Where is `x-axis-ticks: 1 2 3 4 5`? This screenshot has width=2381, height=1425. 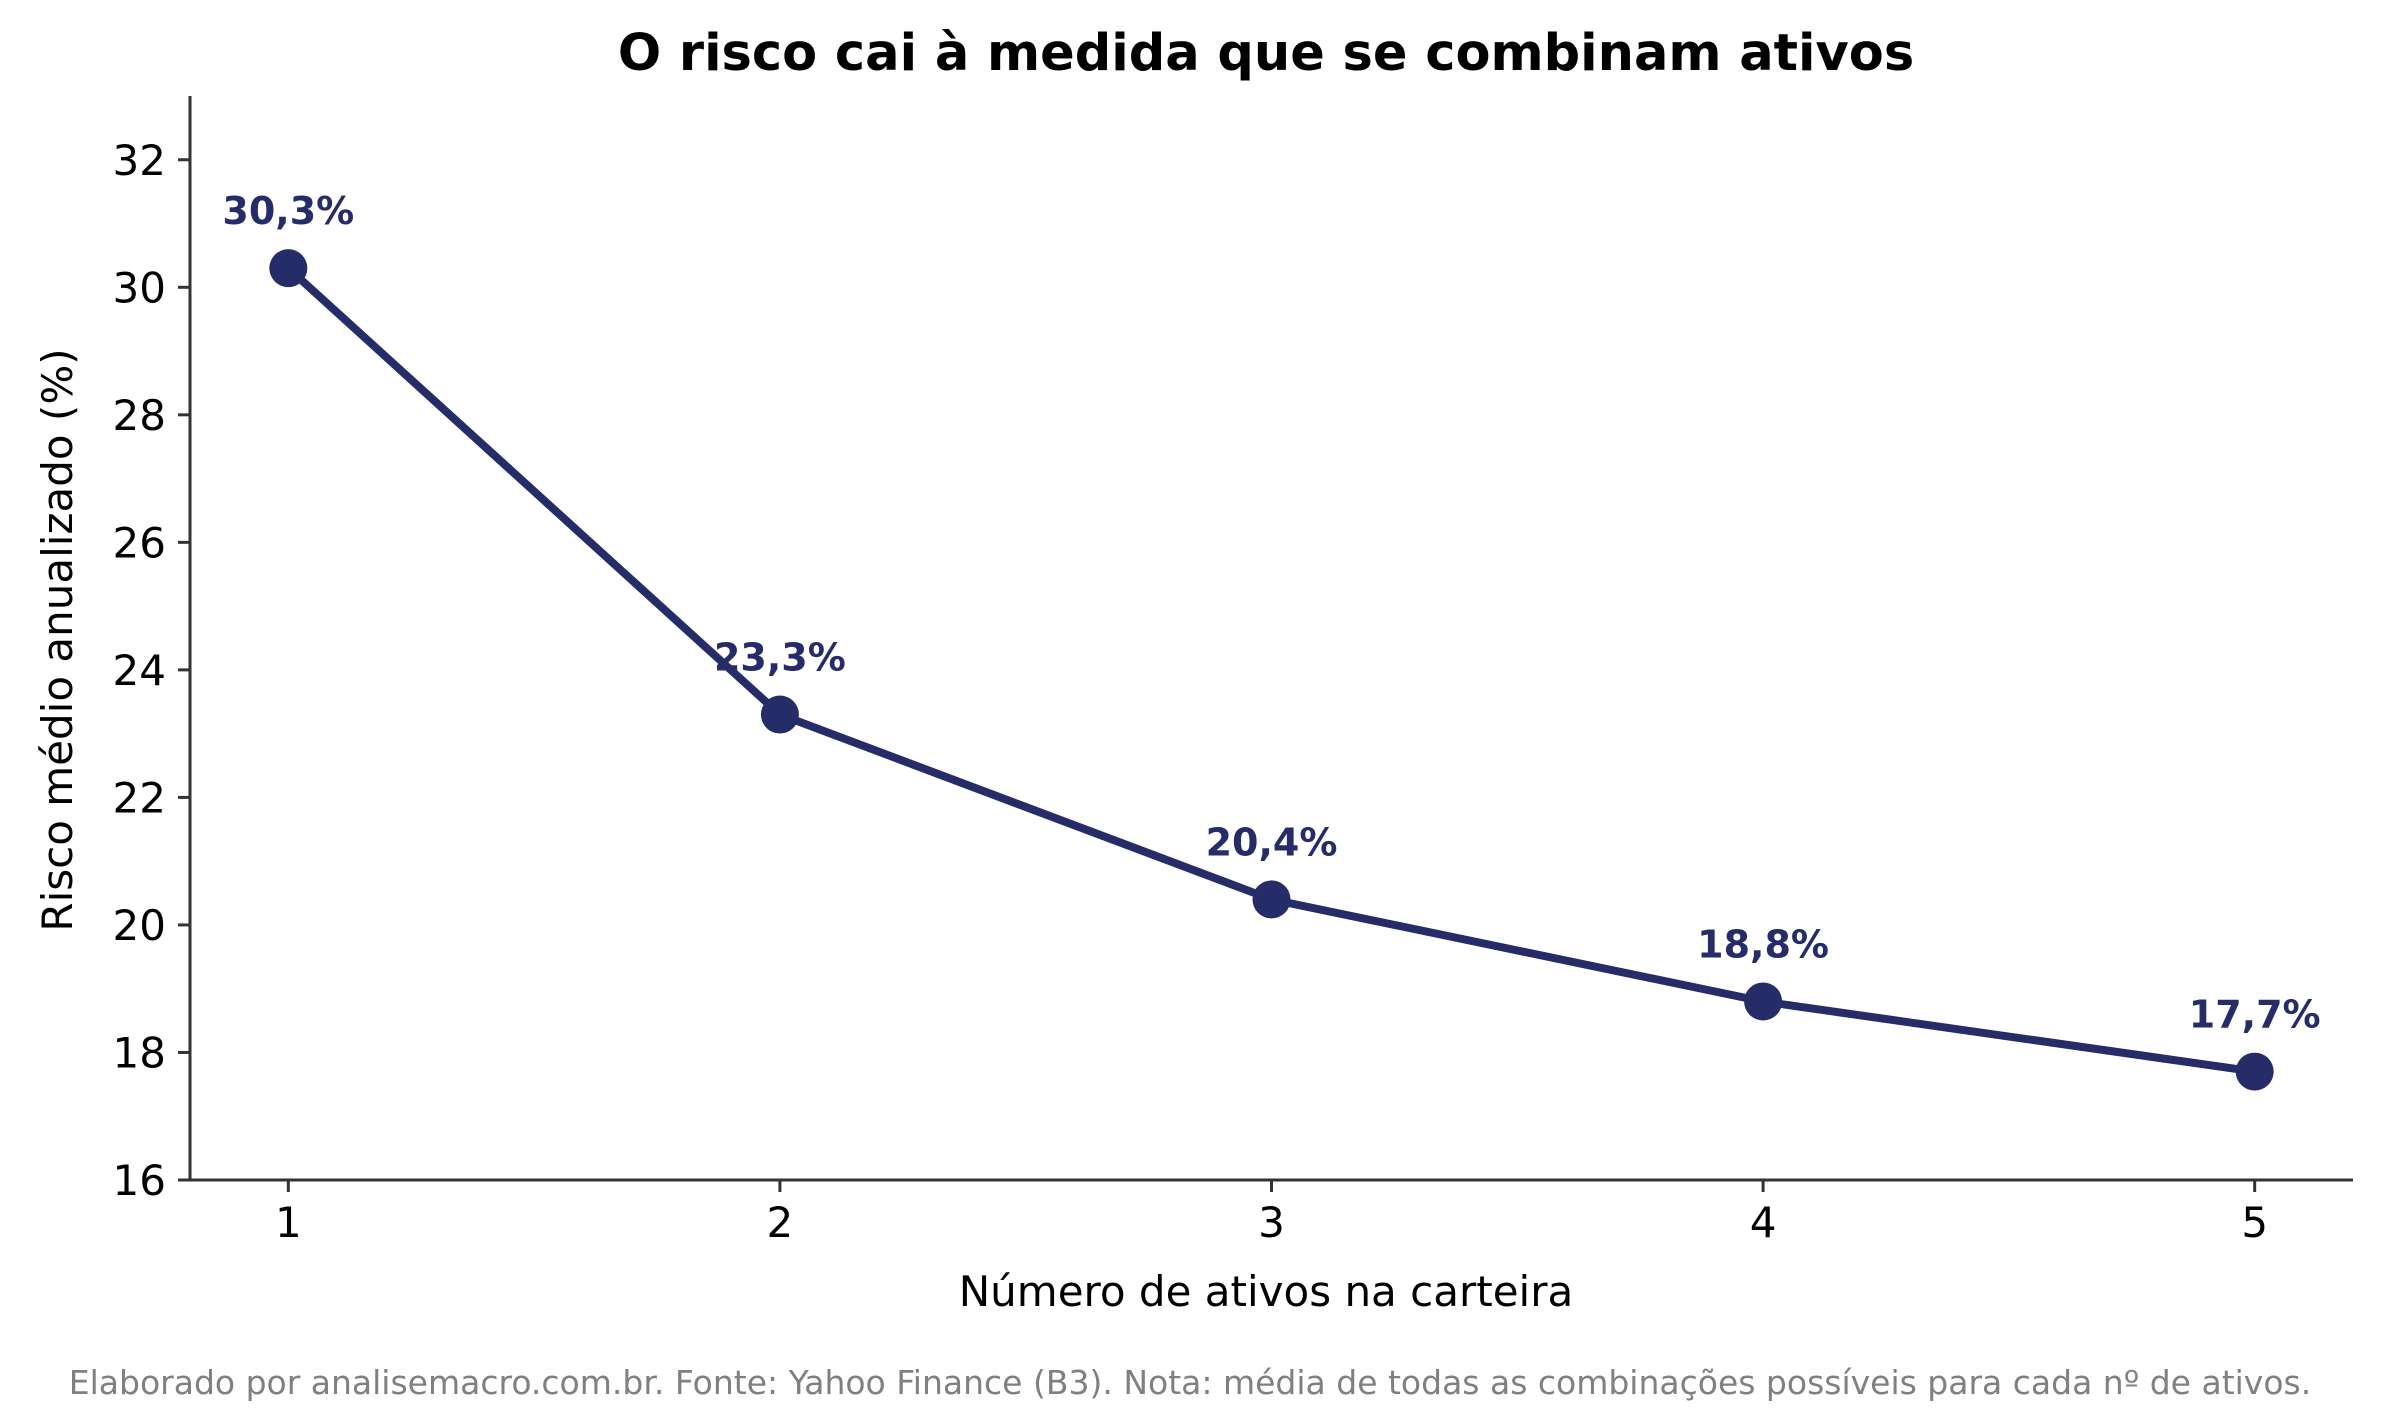
x-axis-ticks: 1 2 3 4 5 is located at coordinates (1271, 1213).